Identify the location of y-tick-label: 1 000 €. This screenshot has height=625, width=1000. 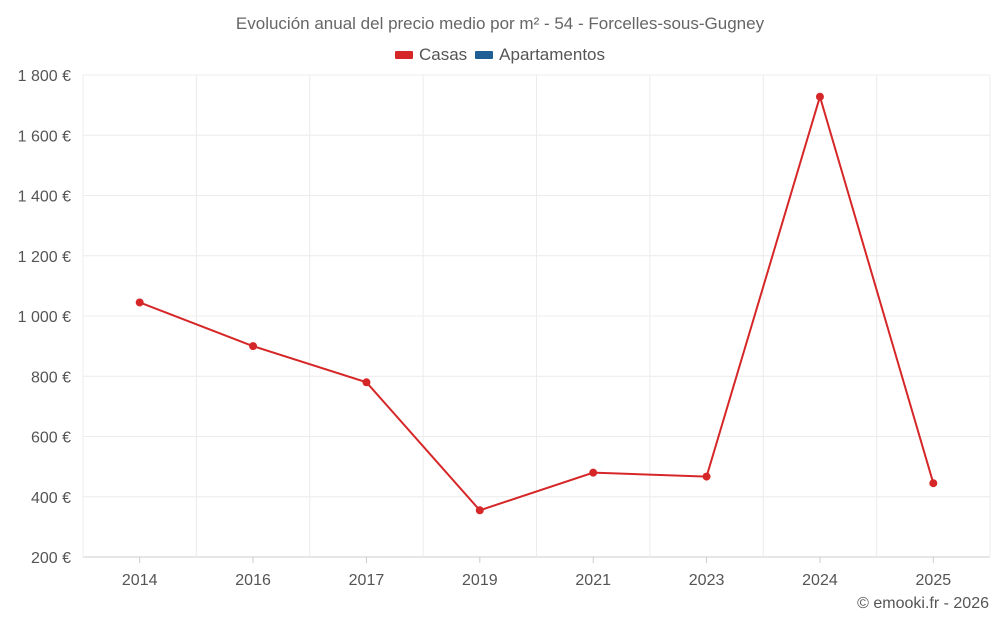
(44, 317).